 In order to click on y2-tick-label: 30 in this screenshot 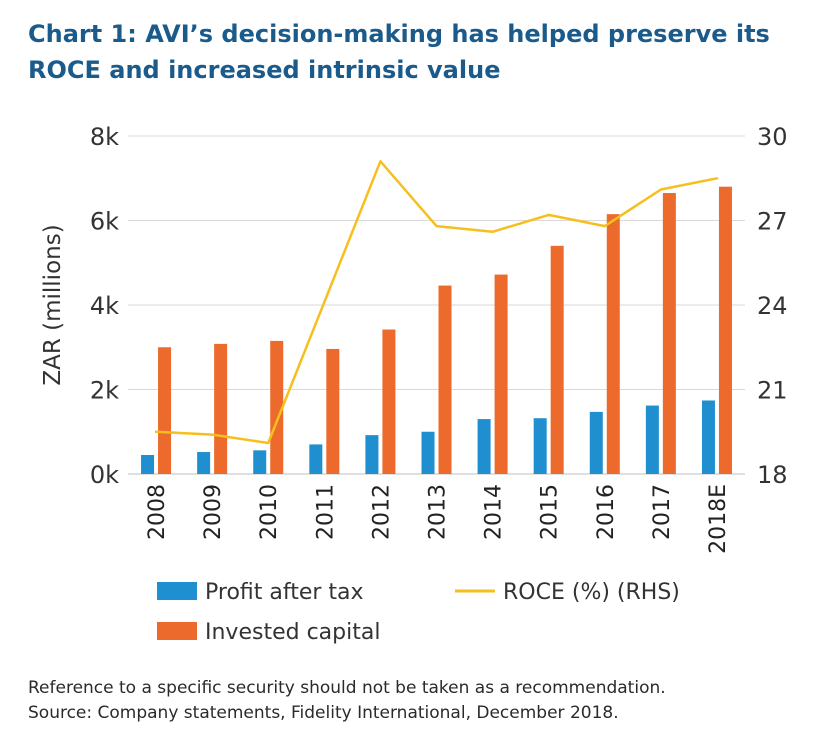, I will do `click(772, 137)`.